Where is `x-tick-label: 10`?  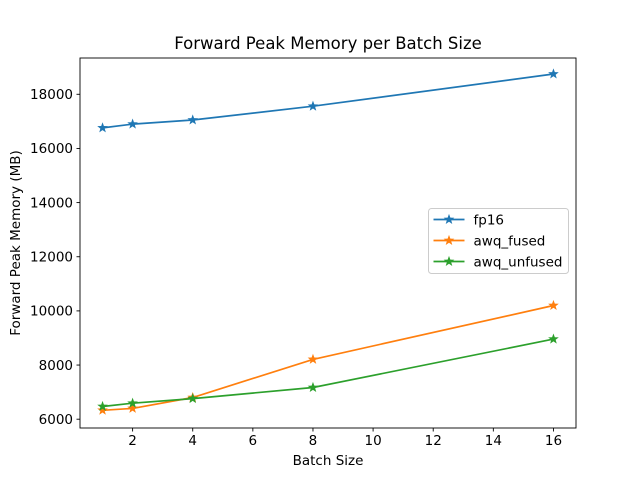
x-tick-label: 10 is located at coordinates (372, 441).